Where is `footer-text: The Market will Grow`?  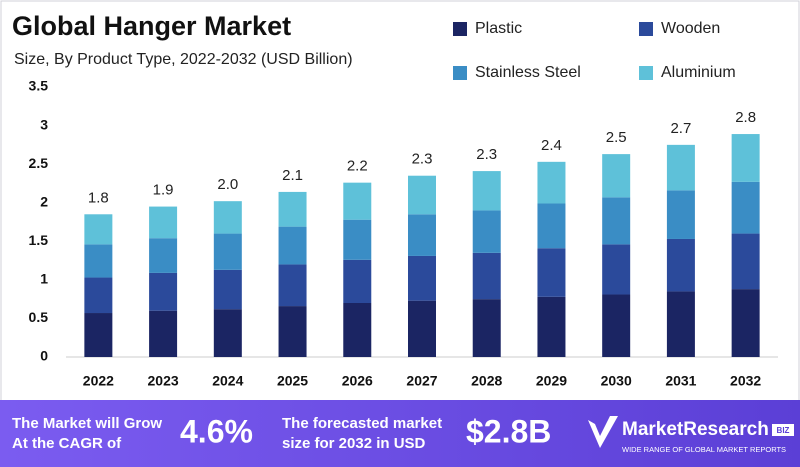 footer-text: The Market will Grow is located at coordinates (87, 423).